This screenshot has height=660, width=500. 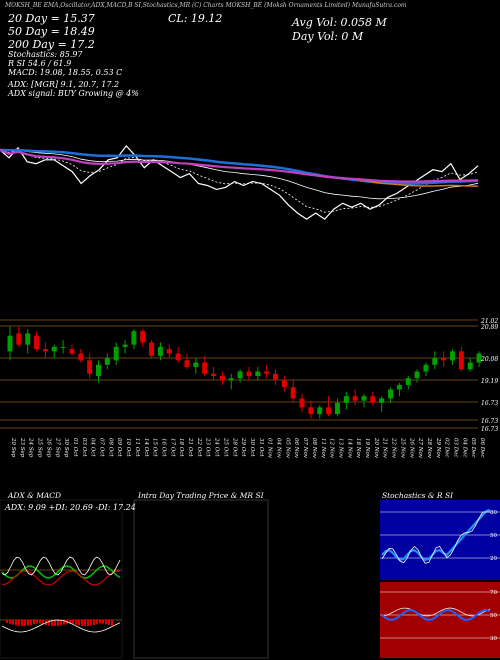 I want to click on stoch-k-line, so click(x=436, y=535).